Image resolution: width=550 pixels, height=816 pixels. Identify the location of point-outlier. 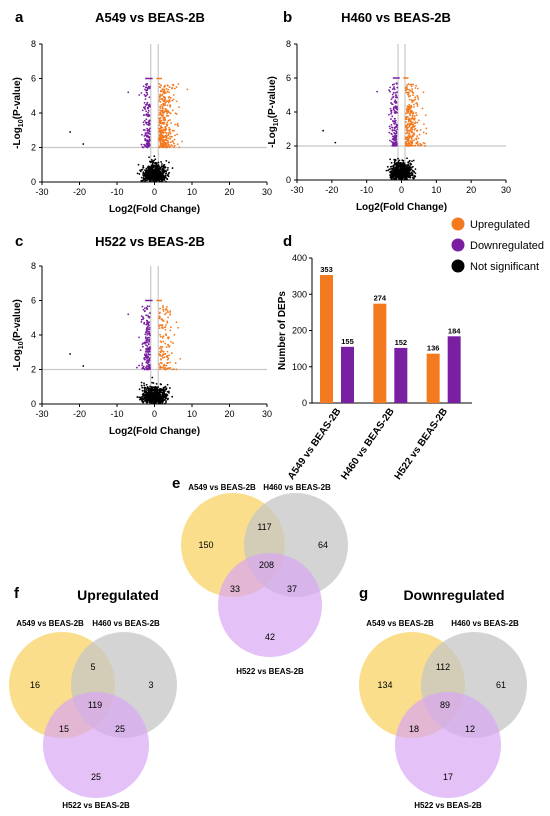
(83, 366).